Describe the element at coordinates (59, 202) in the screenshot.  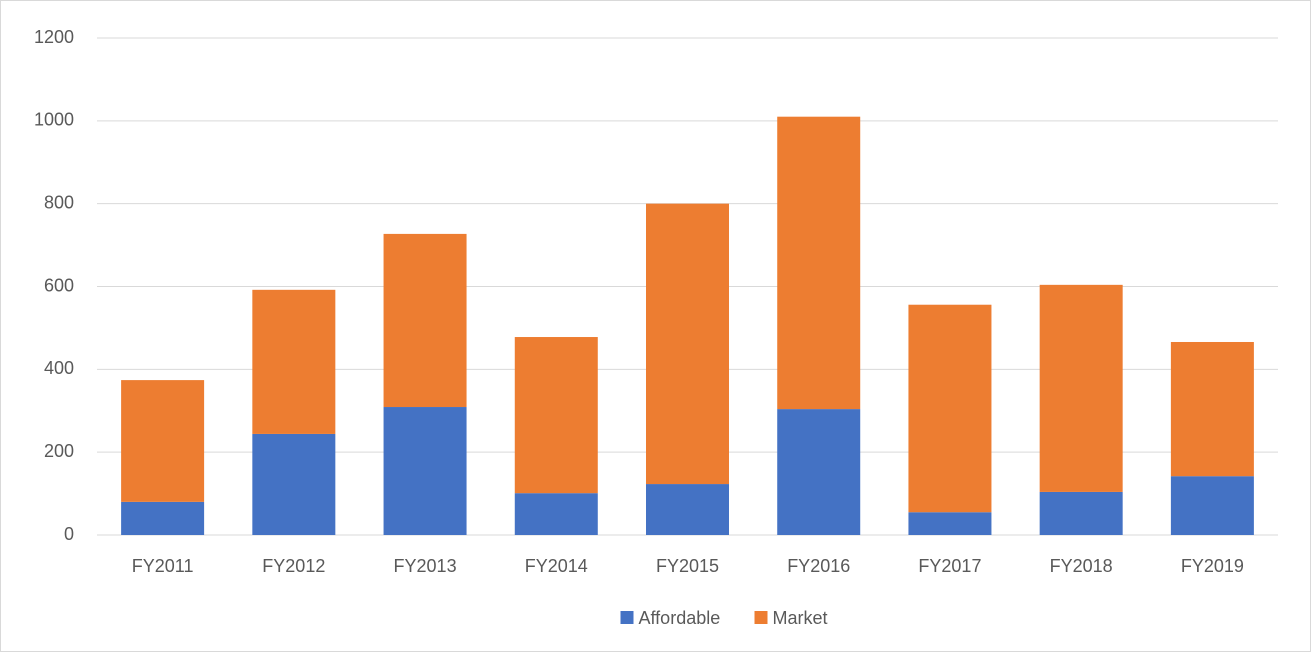
I see `y-tick-label: 800` at that location.